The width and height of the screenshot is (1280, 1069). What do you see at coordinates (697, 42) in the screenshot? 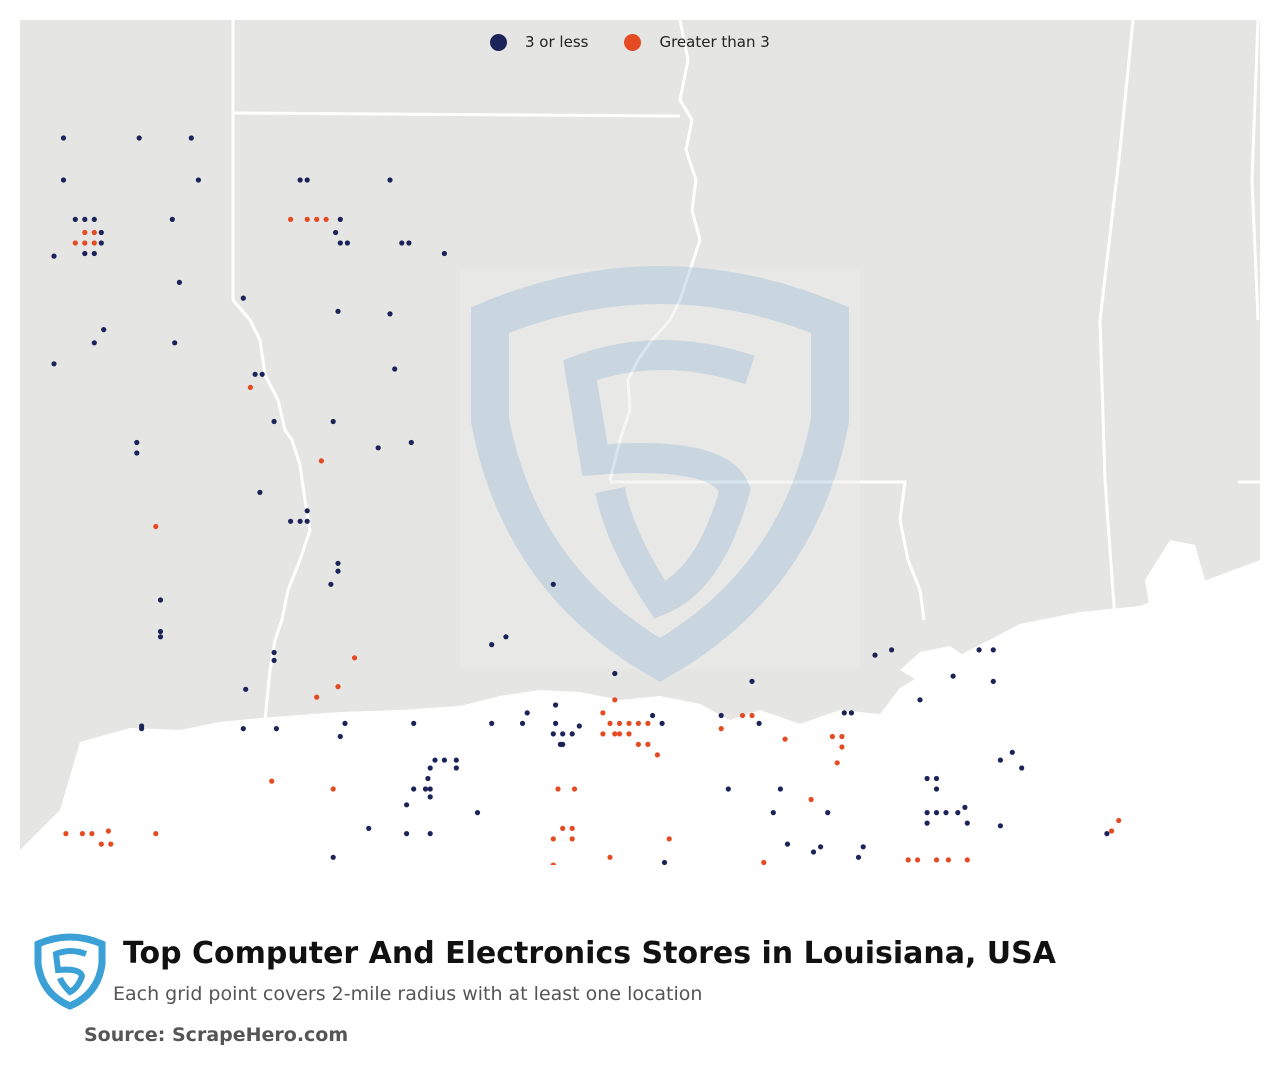
I see `legend-item-high: Greater than 3` at bounding box center [697, 42].